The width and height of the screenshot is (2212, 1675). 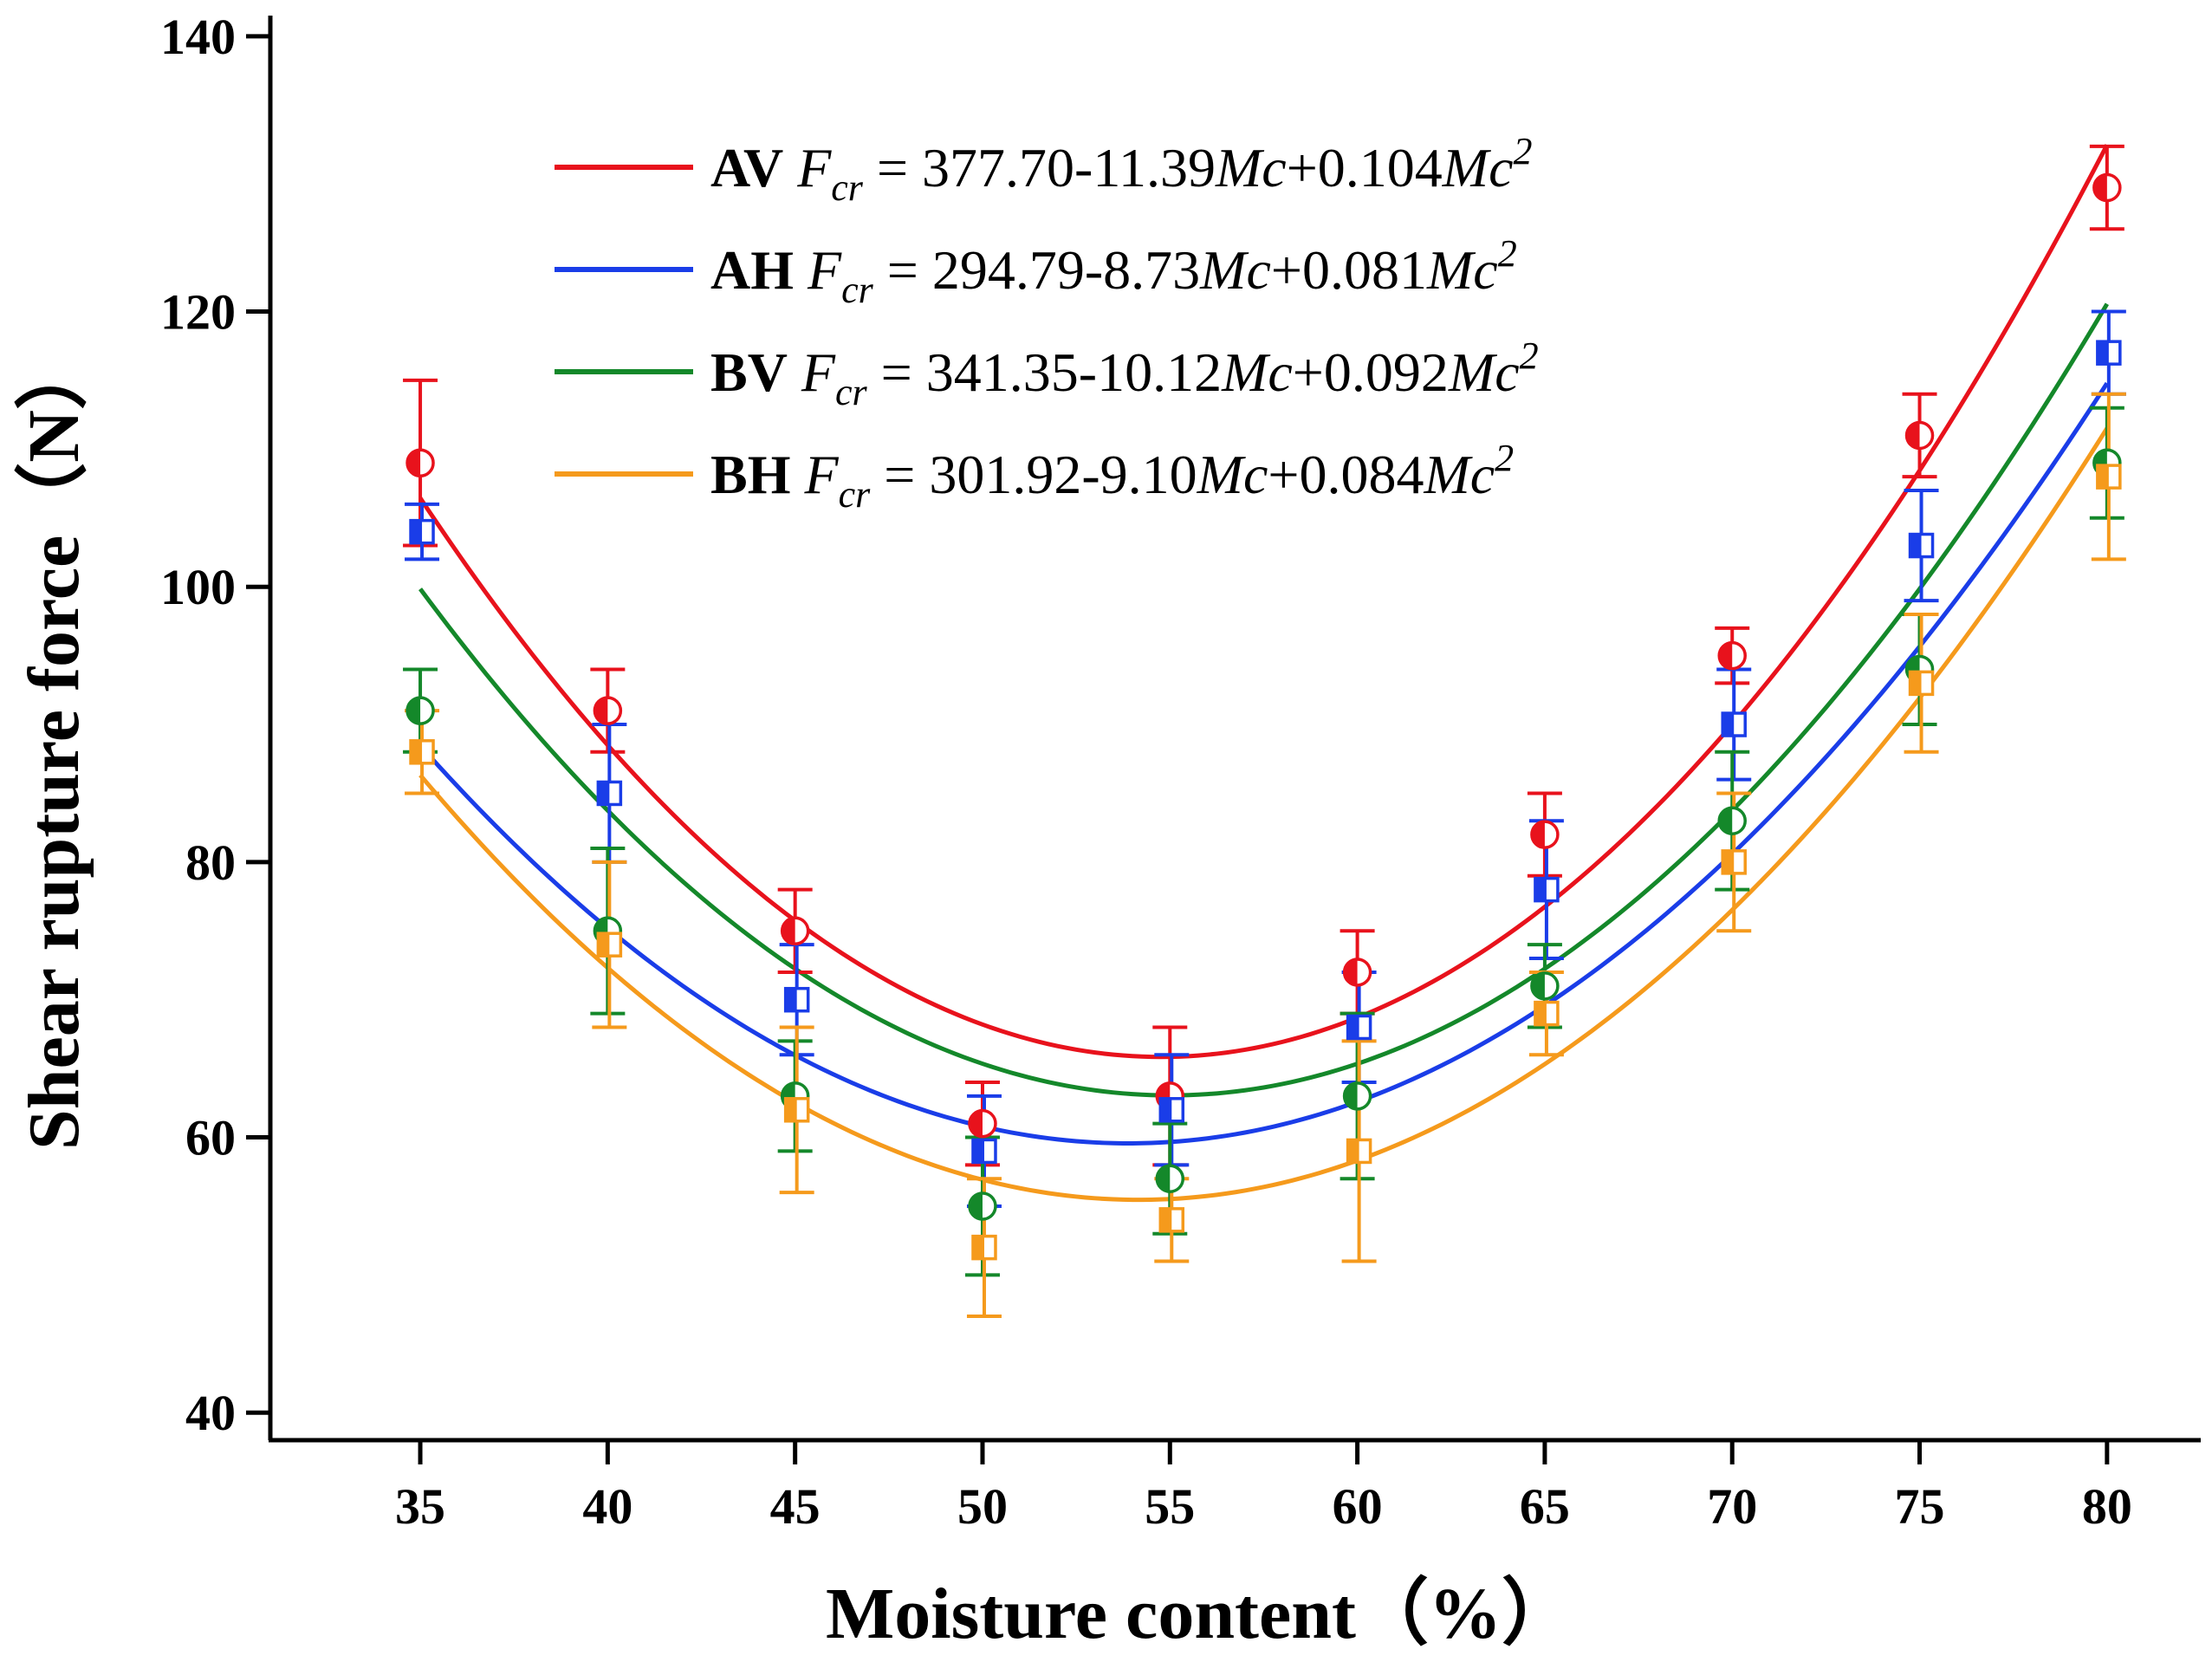 What do you see at coordinates (1523, 151) in the screenshot?
I see `legend-part-av-8: 2` at bounding box center [1523, 151].